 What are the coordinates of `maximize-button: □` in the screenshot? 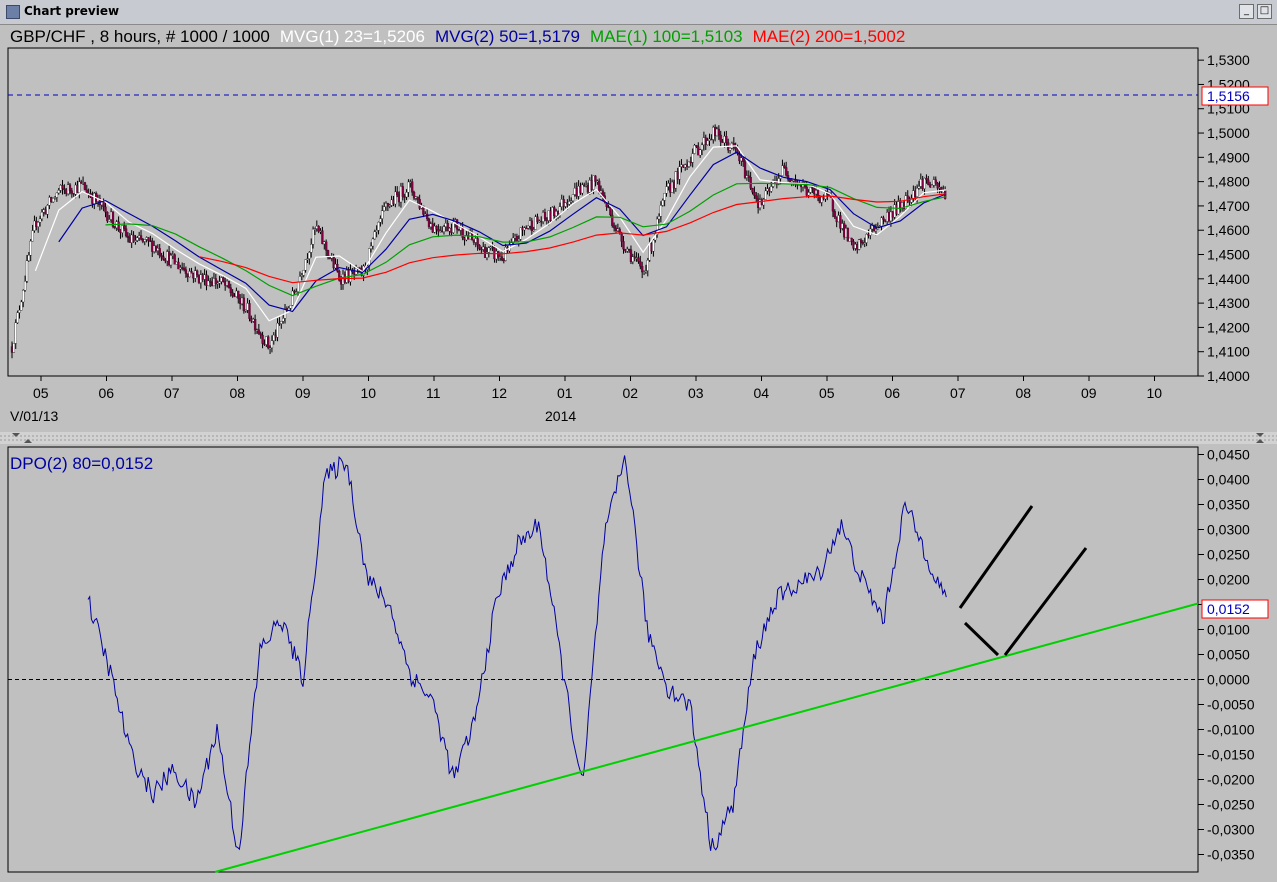 It's located at (1264, 11).